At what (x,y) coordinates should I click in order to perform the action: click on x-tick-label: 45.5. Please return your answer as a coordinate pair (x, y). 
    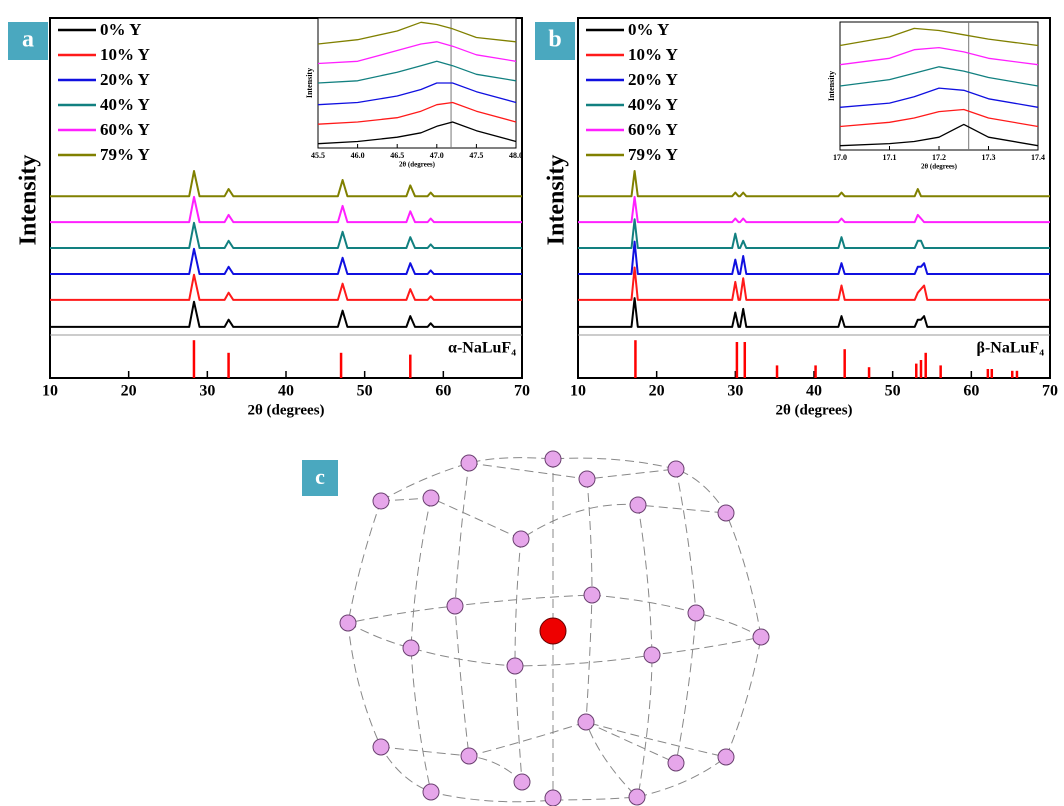
    Looking at the image, I should click on (318, 155).